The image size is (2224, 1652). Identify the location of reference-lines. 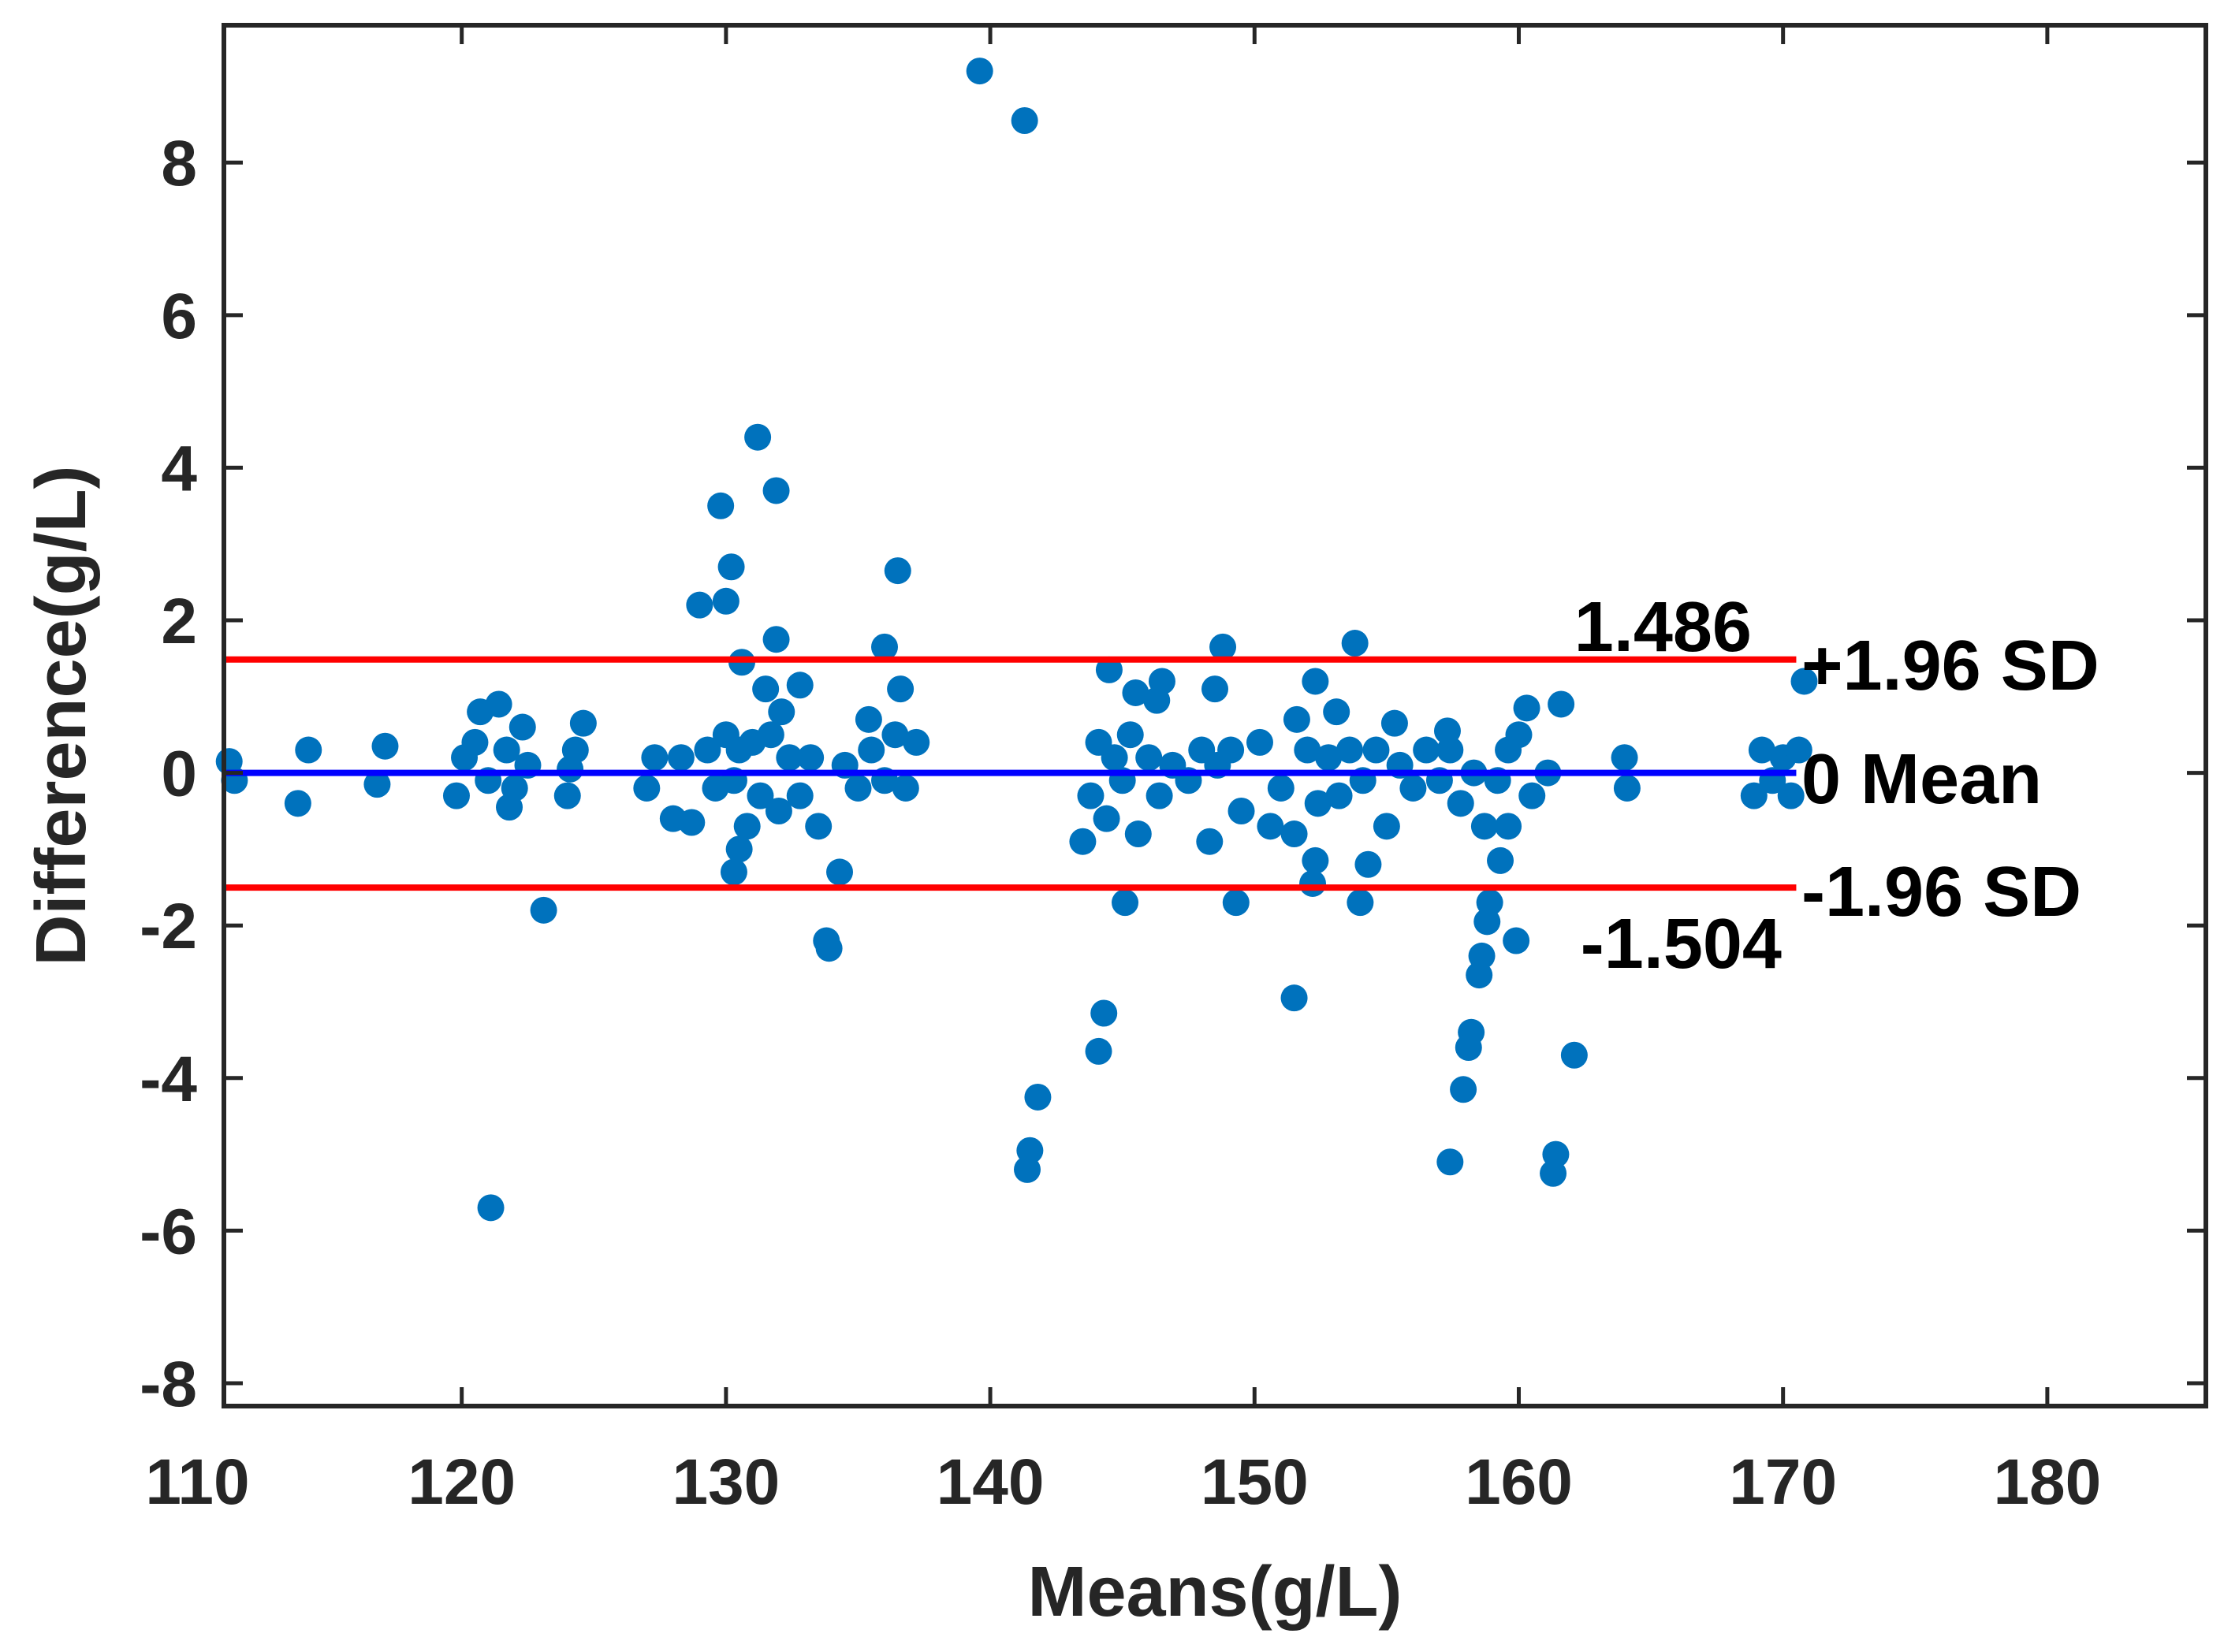
(1010, 773).